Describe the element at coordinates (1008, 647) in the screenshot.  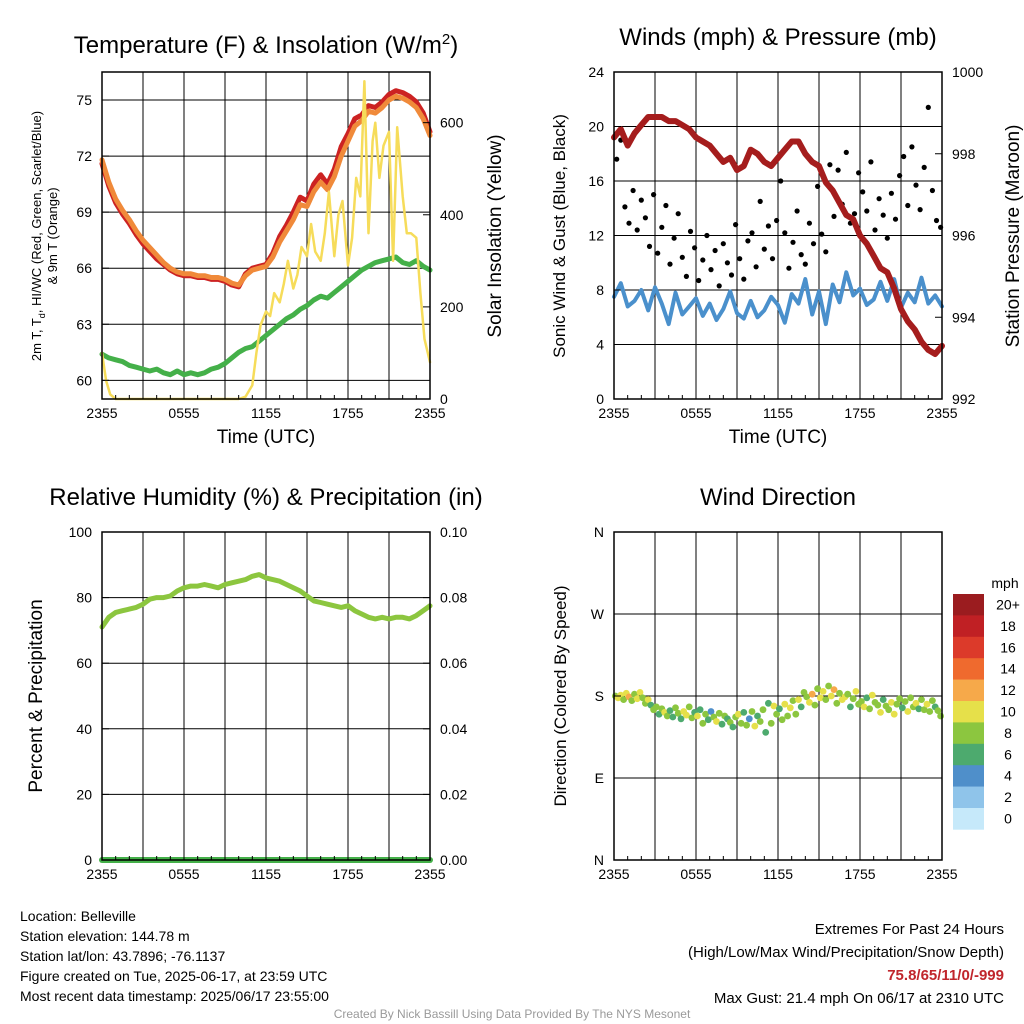
I see `legend-label: 16` at that location.